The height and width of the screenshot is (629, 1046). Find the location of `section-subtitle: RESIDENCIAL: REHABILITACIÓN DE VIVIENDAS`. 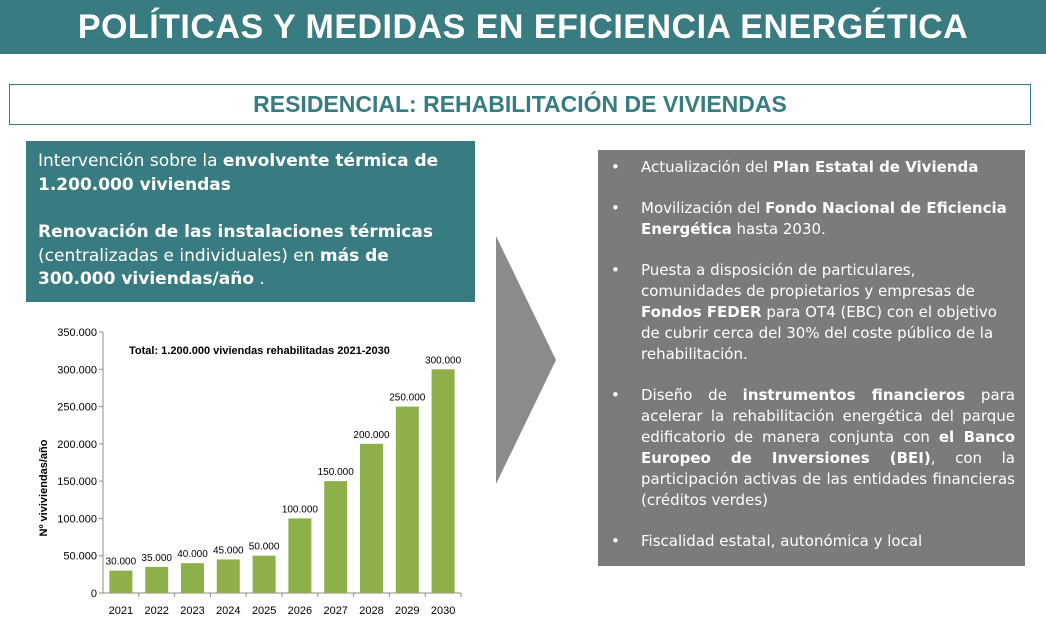

section-subtitle: RESIDENCIAL: REHABILITACIÓN DE VIVIENDAS is located at coordinates (520, 104).